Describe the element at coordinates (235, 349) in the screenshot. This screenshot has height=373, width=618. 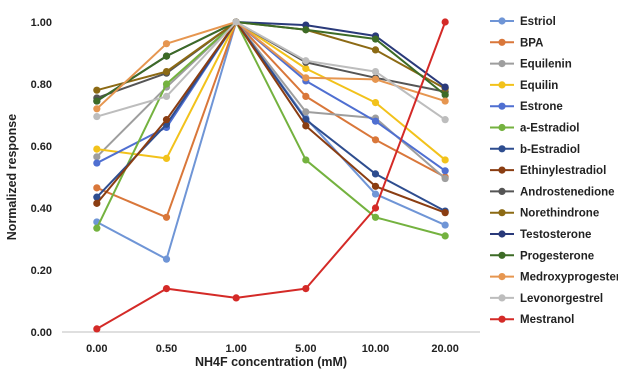
I see `x-tick-label: 1.00` at that location.